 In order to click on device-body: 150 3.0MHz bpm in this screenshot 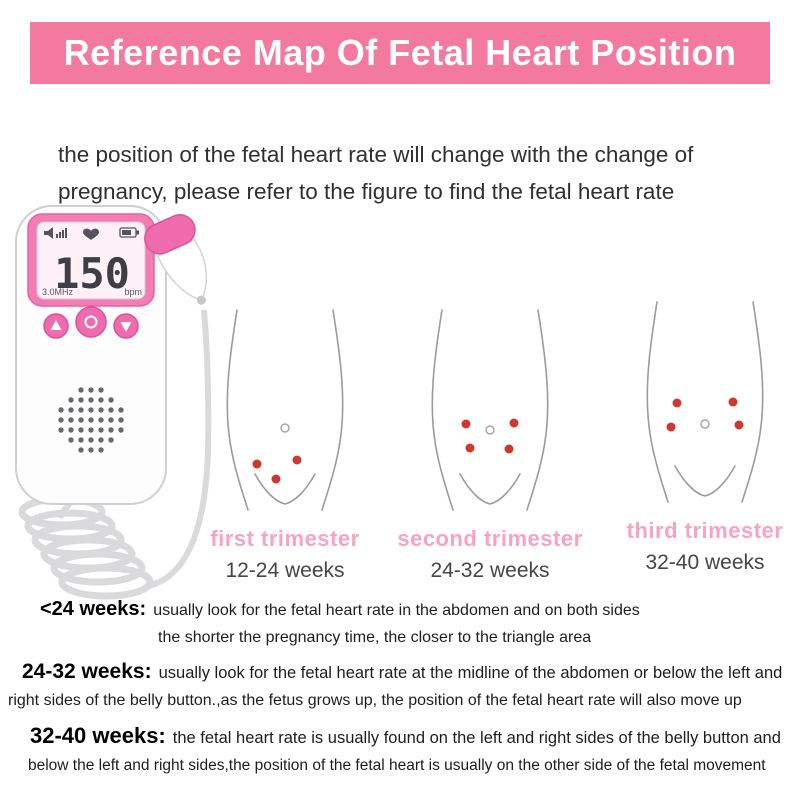, I will do `click(91, 355)`.